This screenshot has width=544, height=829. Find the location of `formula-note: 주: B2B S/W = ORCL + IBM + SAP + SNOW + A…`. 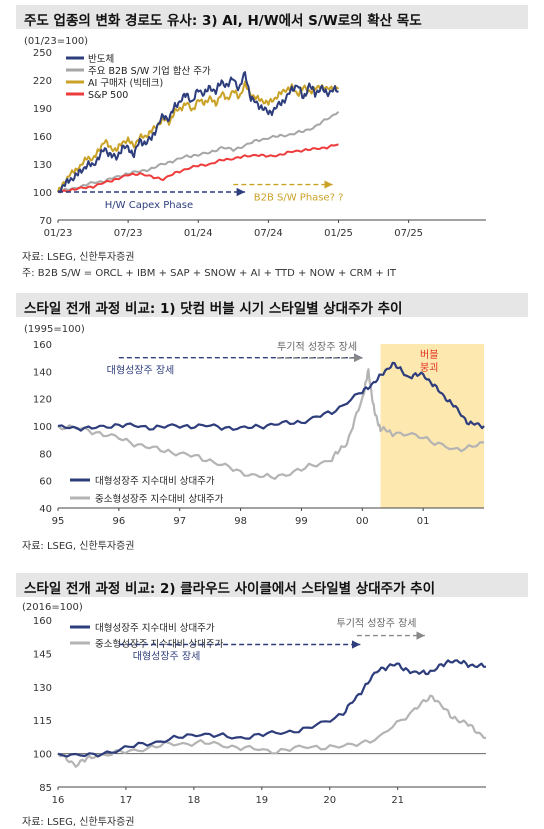

formula-note: 주: B2B S/W = ORCL + IBM + SAP + SNOW + A… is located at coordinates (209, 273).